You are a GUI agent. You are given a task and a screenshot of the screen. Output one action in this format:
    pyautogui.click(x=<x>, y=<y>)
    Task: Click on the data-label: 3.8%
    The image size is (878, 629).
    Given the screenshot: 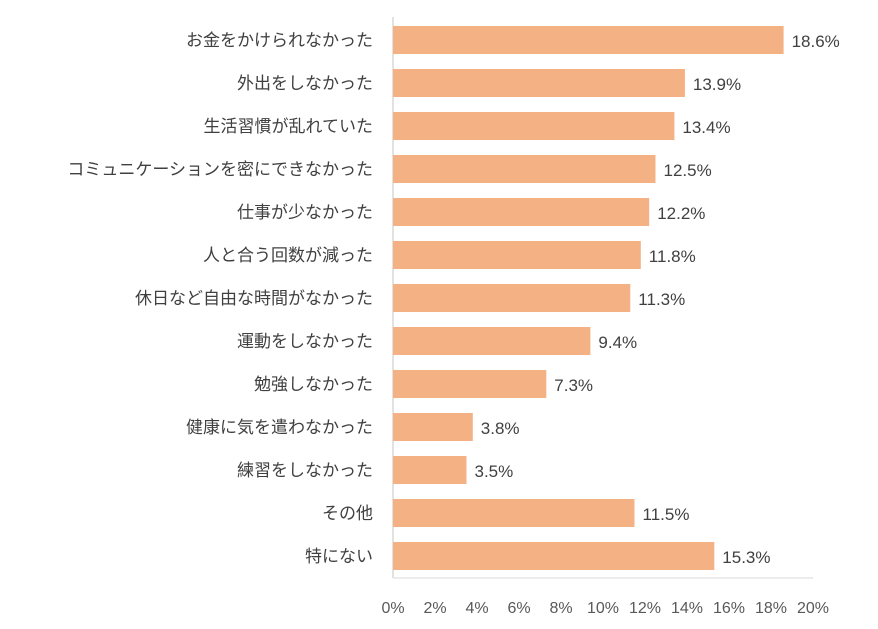 What is the action you would take?
    pyautogui.click(x=500, y=428)
    